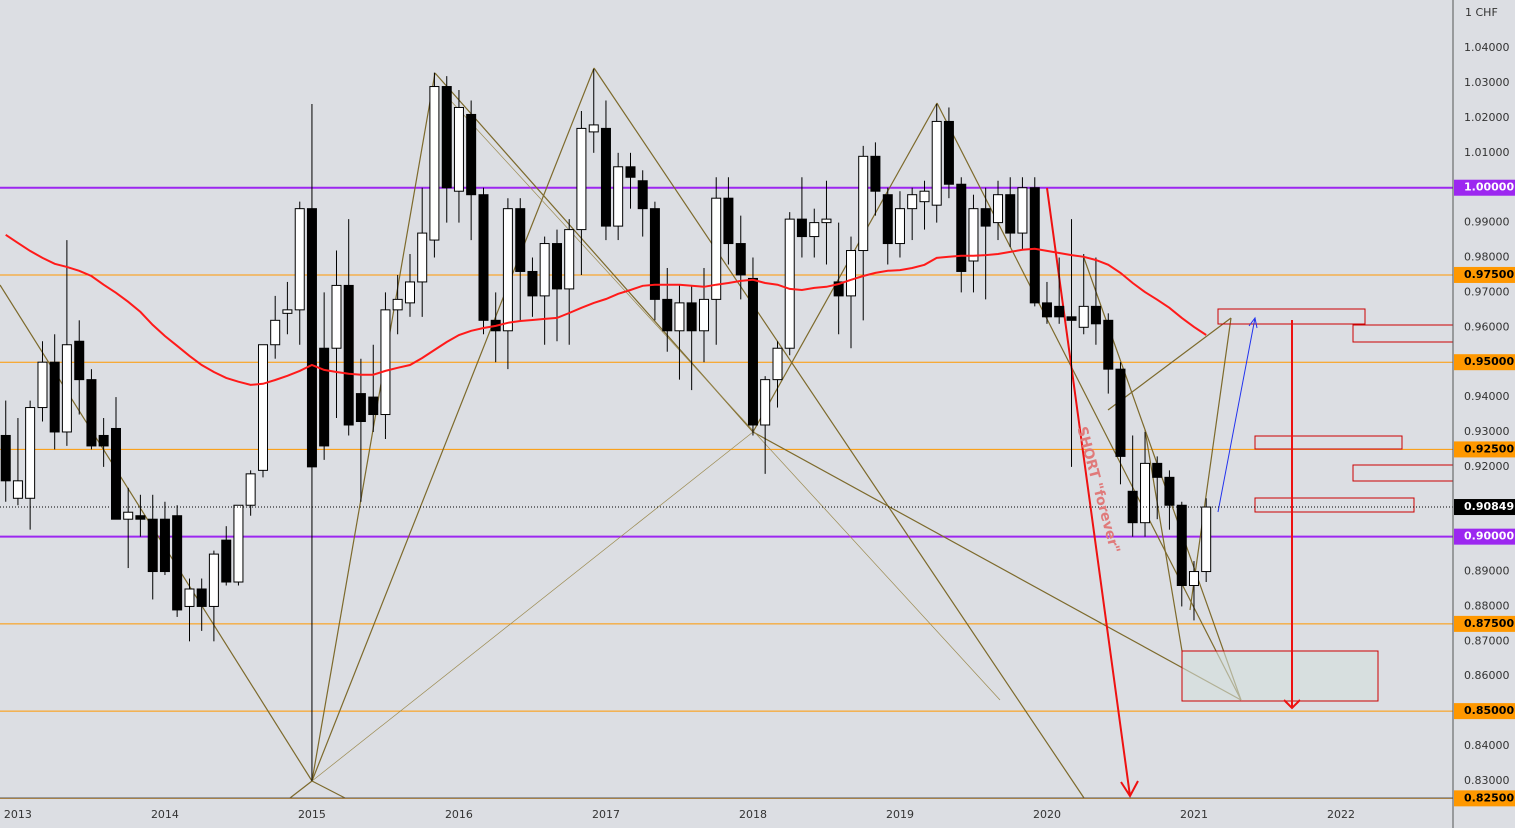 This screenshot has width=1515, height=828. Describe the element at coordinates (1487, 745) in the screenshot. I see `y-tick-label: 0.84000` at that location.